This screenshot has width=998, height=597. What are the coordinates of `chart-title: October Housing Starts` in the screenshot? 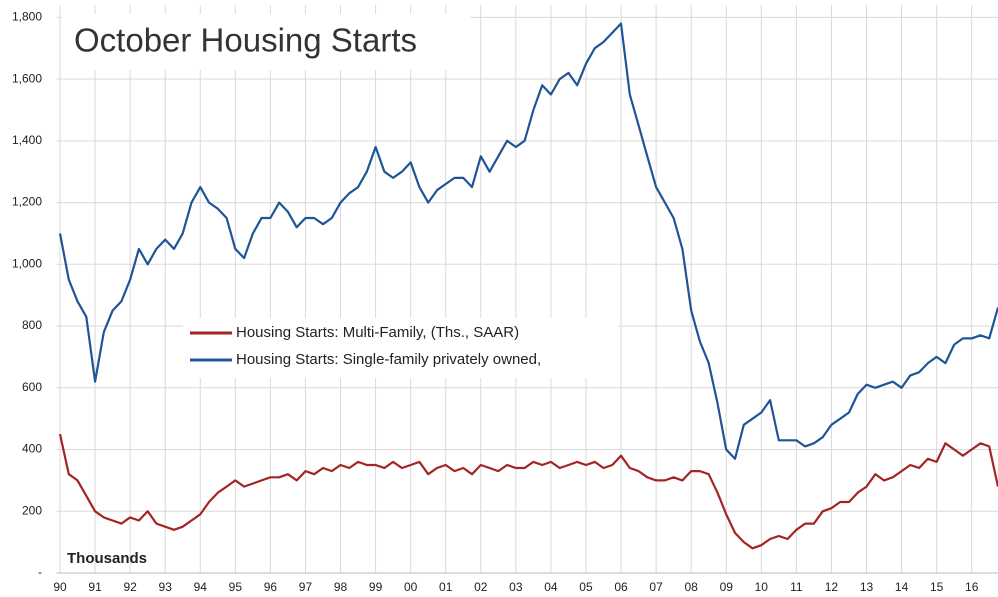 It's located at (245, 40).